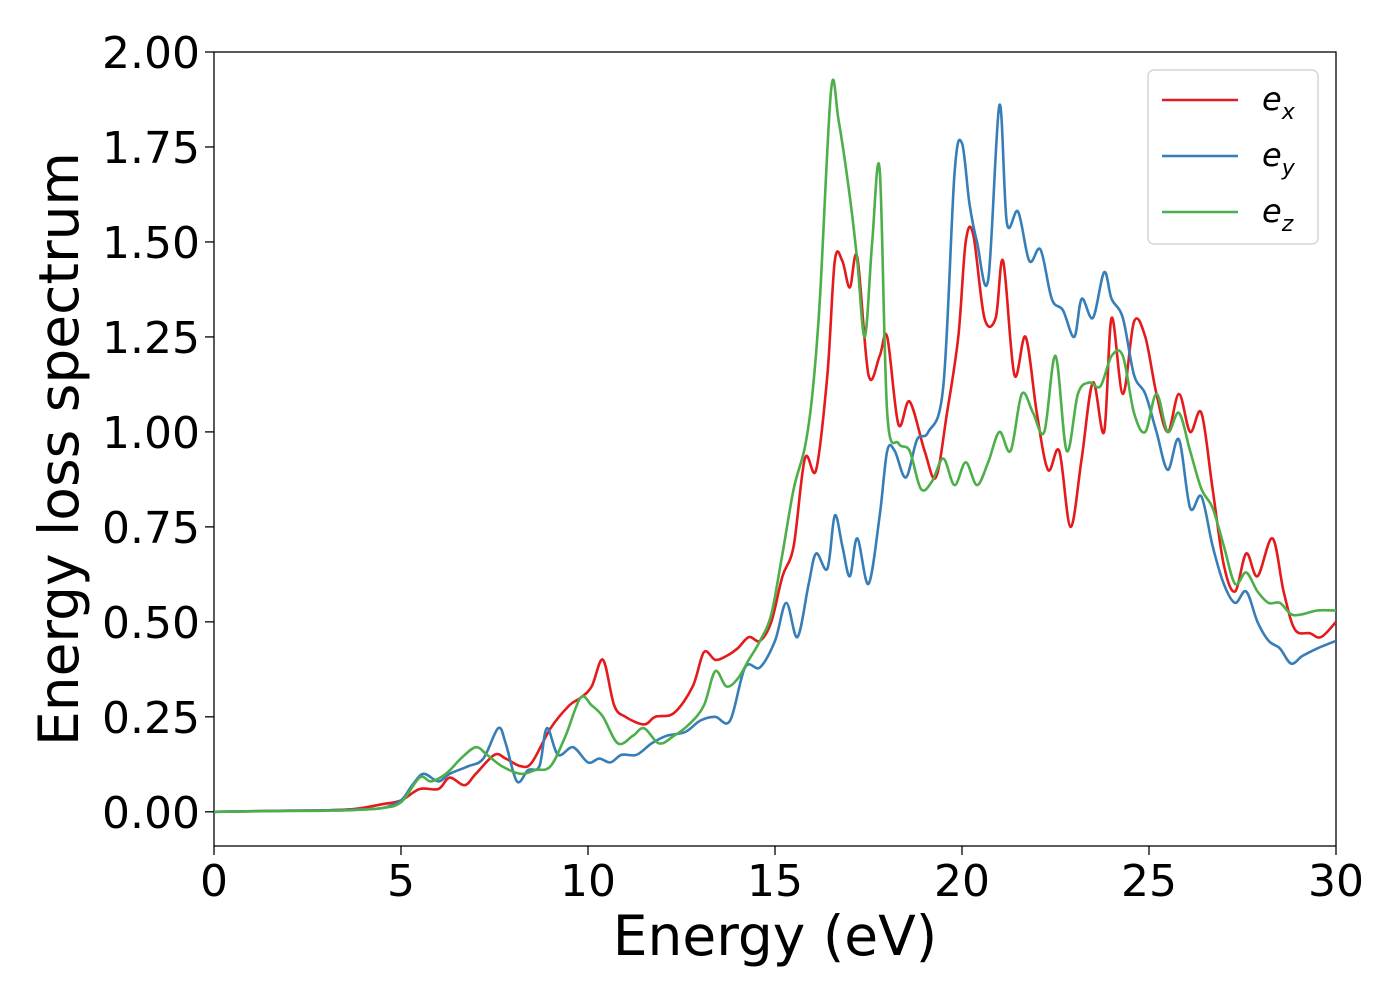  I want to click on x-tick-label: 25, so click(1149, 881).